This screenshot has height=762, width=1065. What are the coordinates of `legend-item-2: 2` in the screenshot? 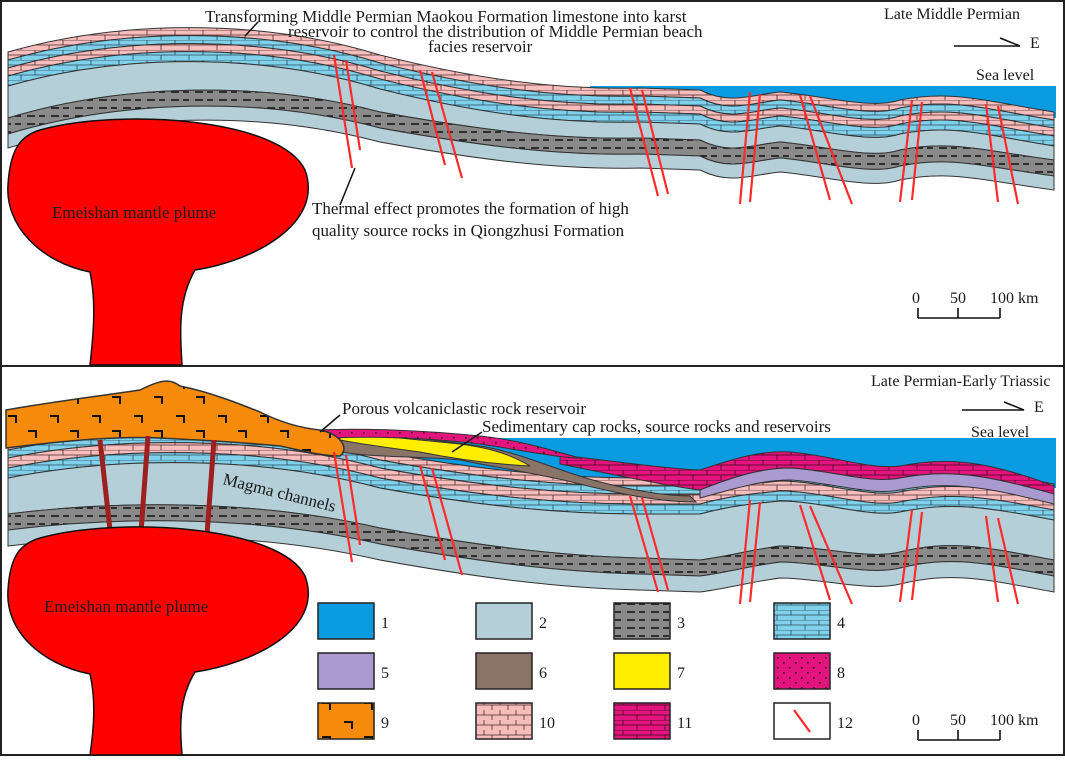 It's located at (511, 621).